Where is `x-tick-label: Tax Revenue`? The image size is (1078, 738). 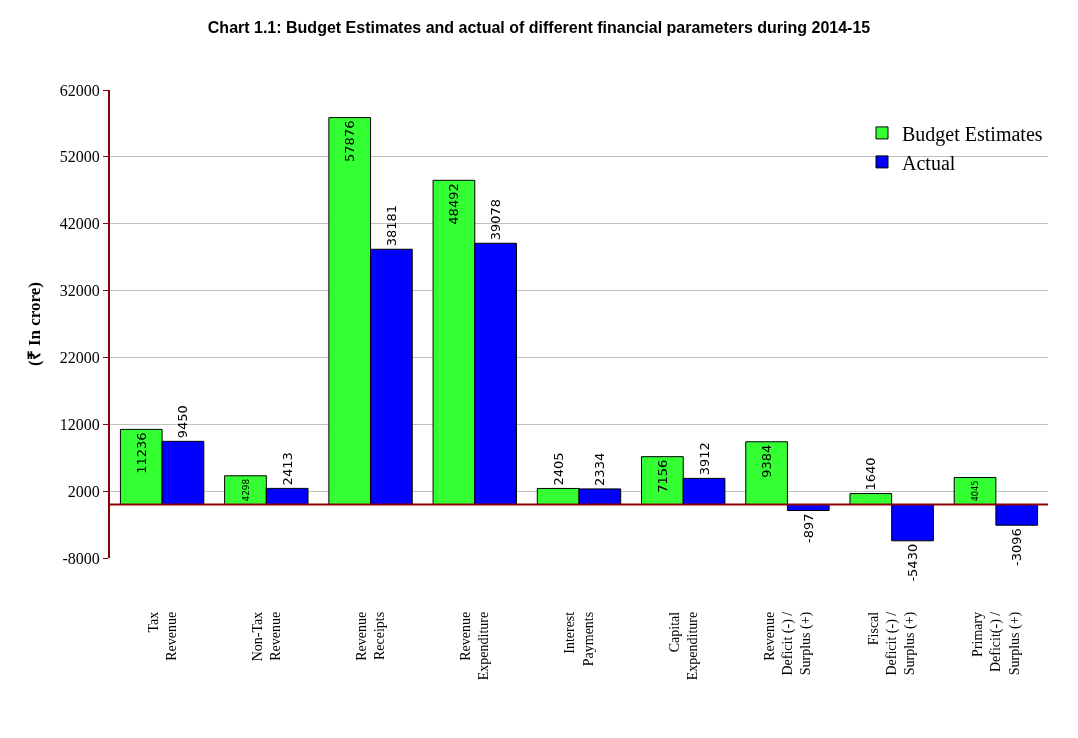
x-tick-label: Tax Revenue is located at coordinates (162, 636).